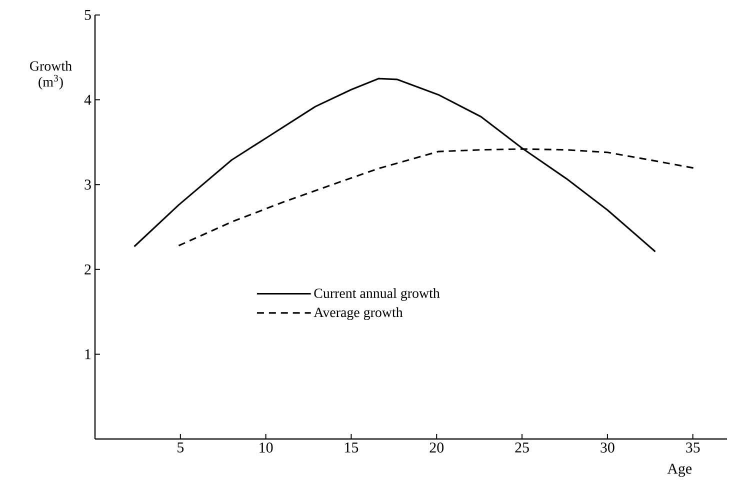  I want to click on x-tick-label: 10, so click(266, 447).